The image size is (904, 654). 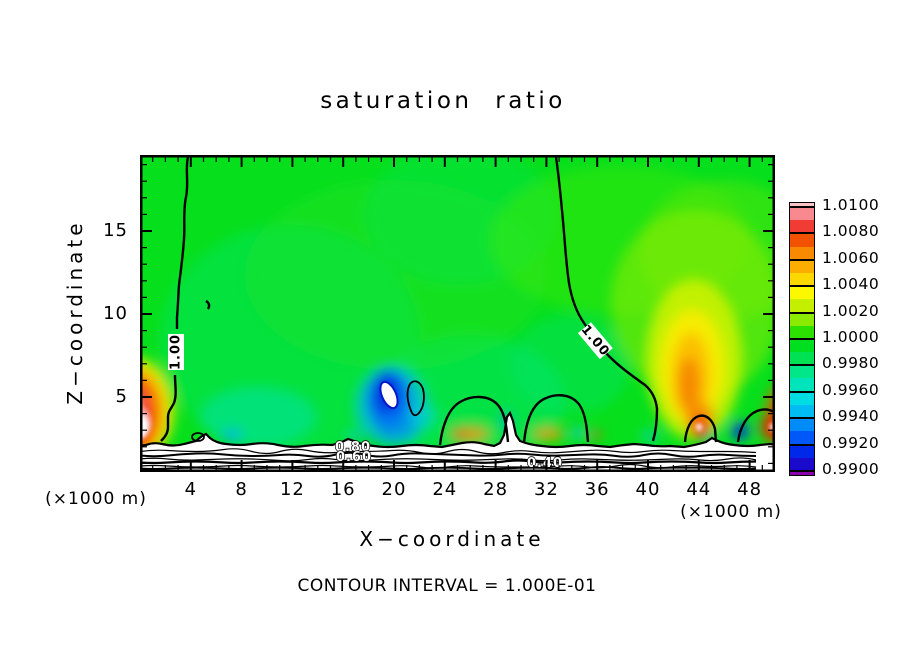 I want to click on x-tick-label: 24, so click(x=445, y=489).